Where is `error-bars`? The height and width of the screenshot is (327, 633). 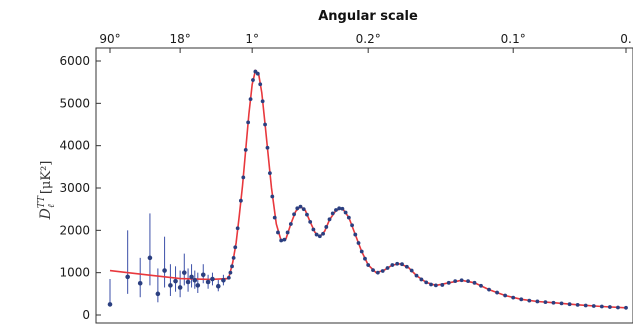 error-bars is located at coordinates (166, 259).